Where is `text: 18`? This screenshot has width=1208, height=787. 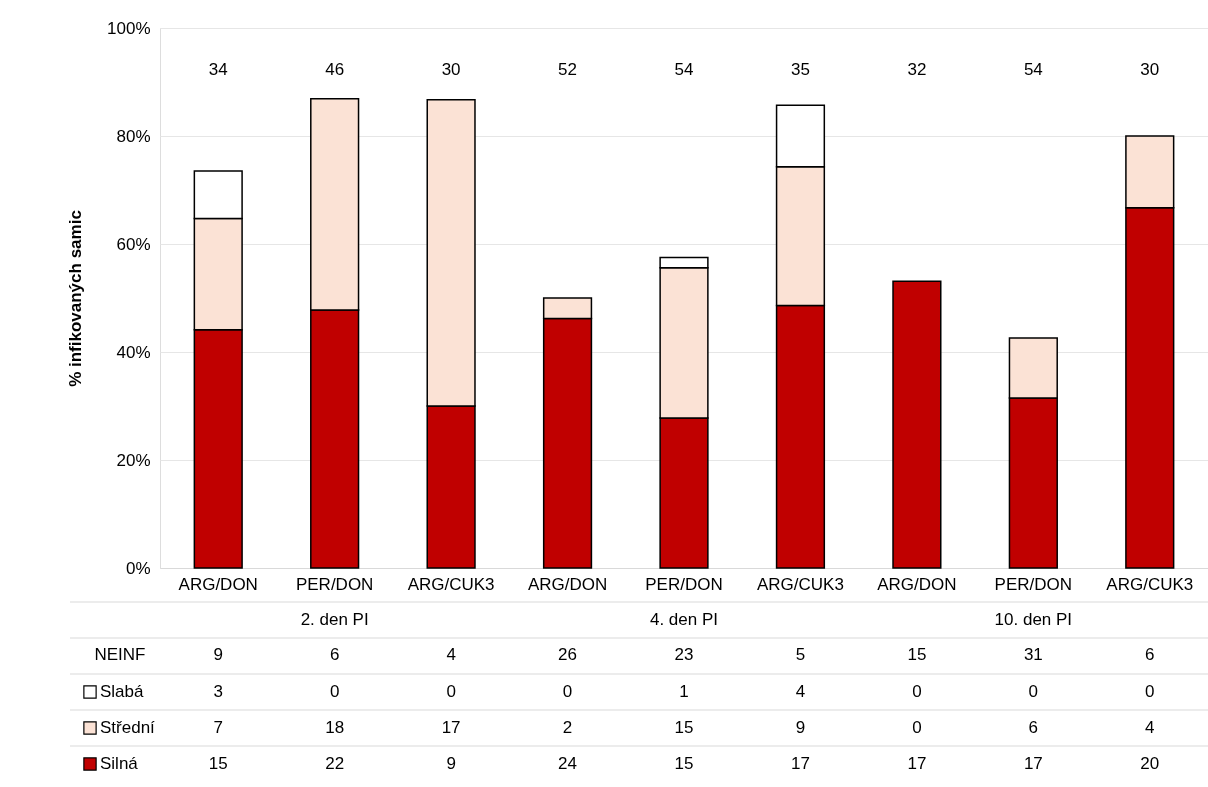
text: 18 is located at coordinates (335, 727).